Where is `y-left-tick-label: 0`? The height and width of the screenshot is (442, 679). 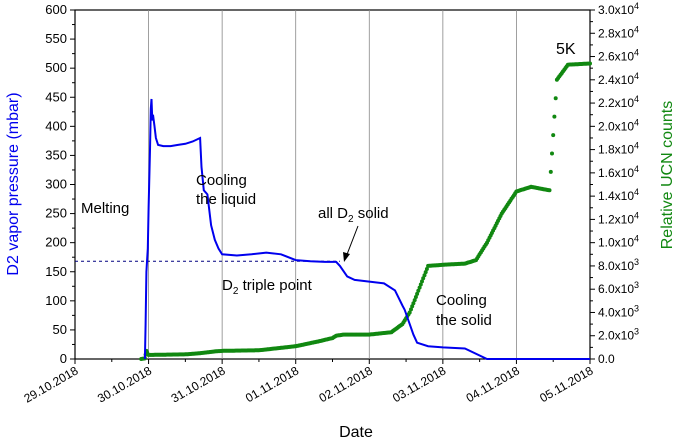
y-left-tick-label: 0 is located at coordinates (63, 358).